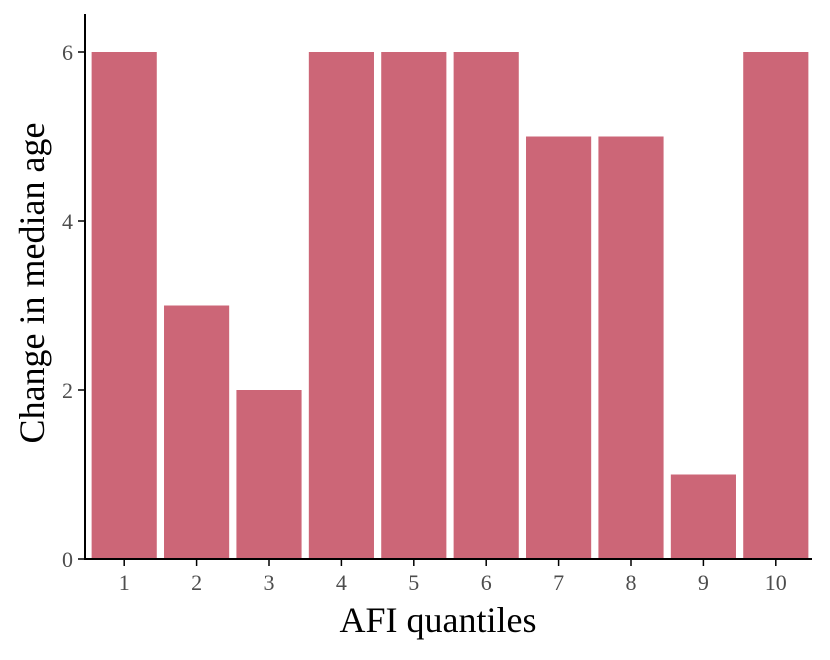 This screenshot has width=830, height=660. Describe the element at coordinates (269, 582) in the screenshot. I see `x-tick-label-3: 3` at that location.